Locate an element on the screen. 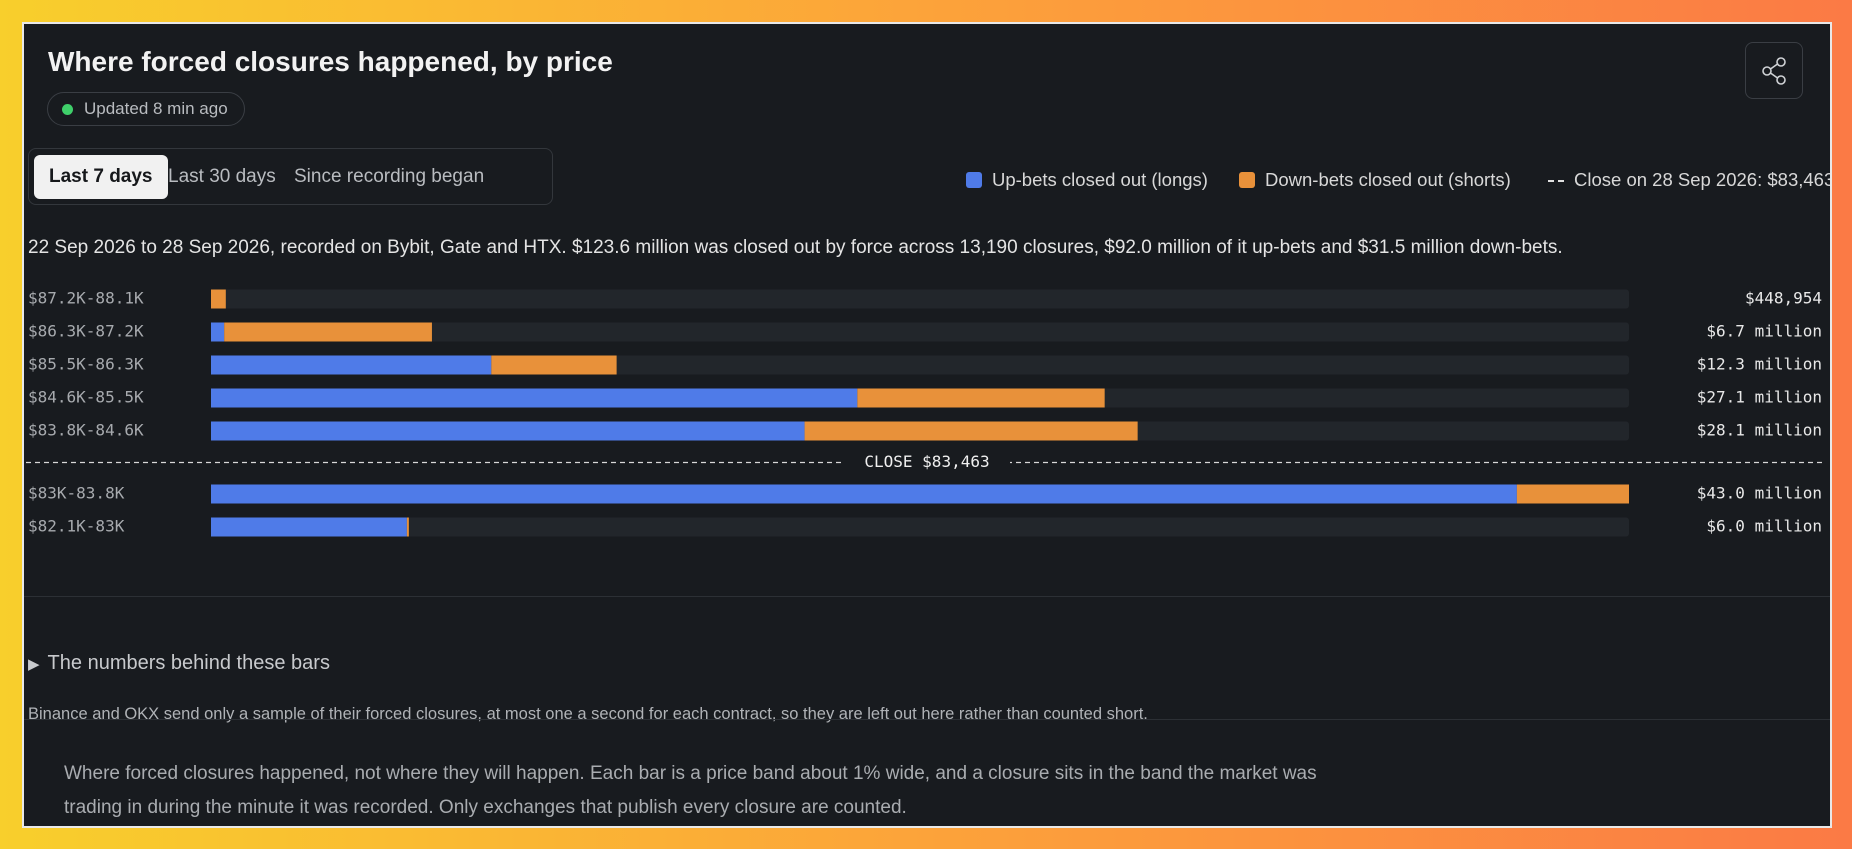 This screenshot has width=1852, height=849. share-icon is located at coordinates (1774, 71).